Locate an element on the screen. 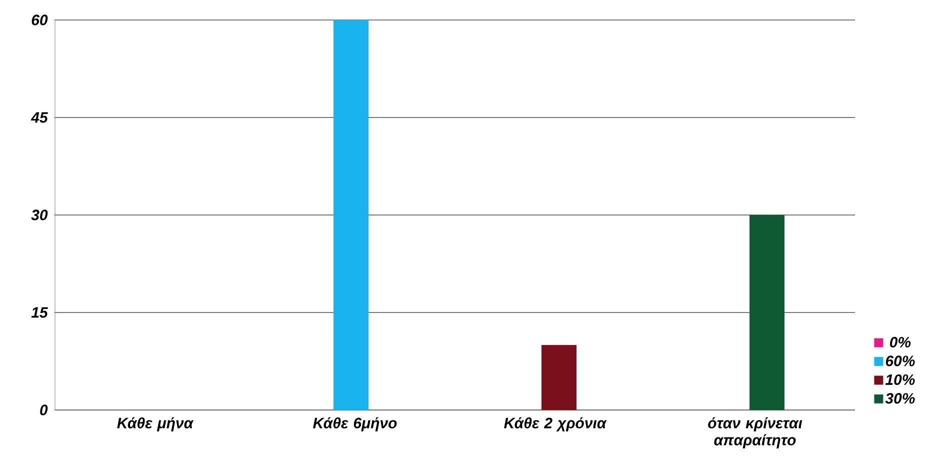 Image resolution: width=931 pixels, height=473 pixels. x-tick-label: Κάθε 6μήνο is located at coordinates (355, 424).